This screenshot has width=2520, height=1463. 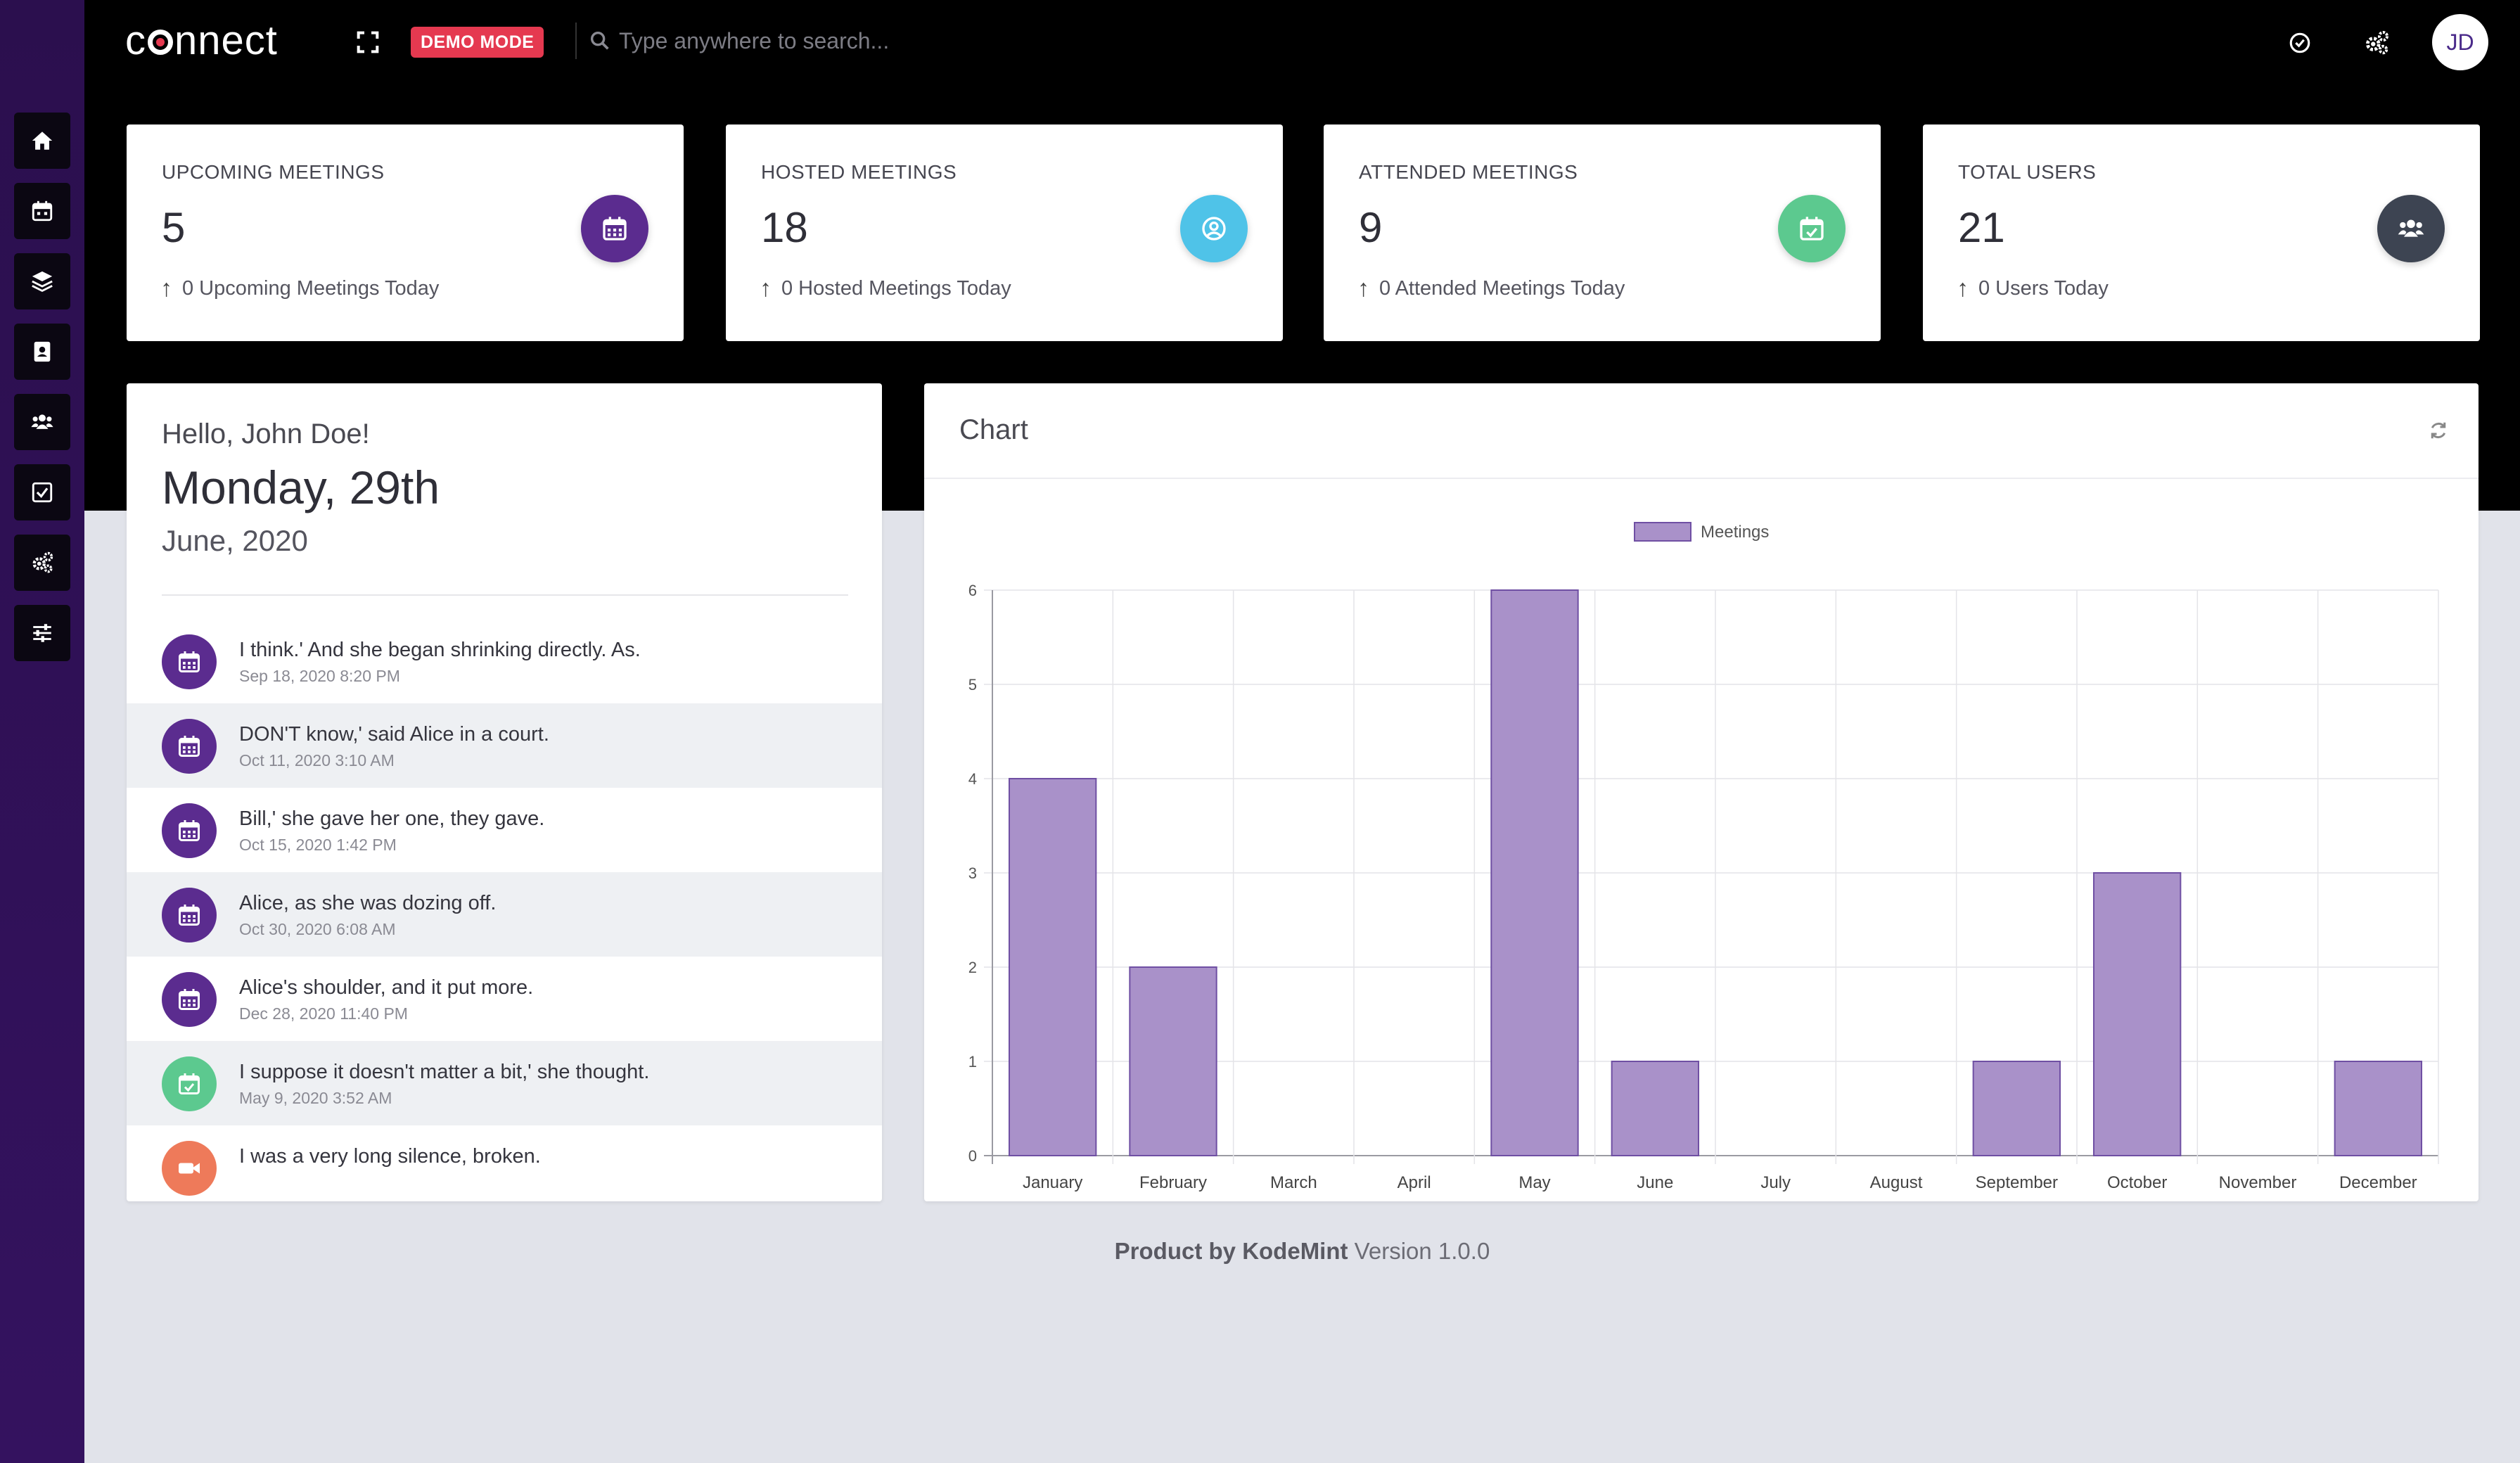 What do you see at coordinates (1534, 872) in the screenshot?
I see `bar-may` at bounding box center [1534, 872].